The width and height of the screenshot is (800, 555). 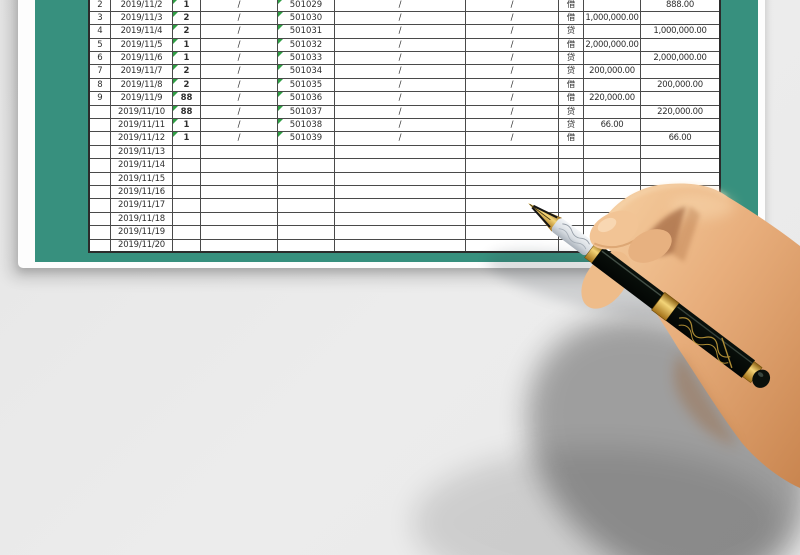 I want to click on table-cell: 501037, so click(x=306, y=112).